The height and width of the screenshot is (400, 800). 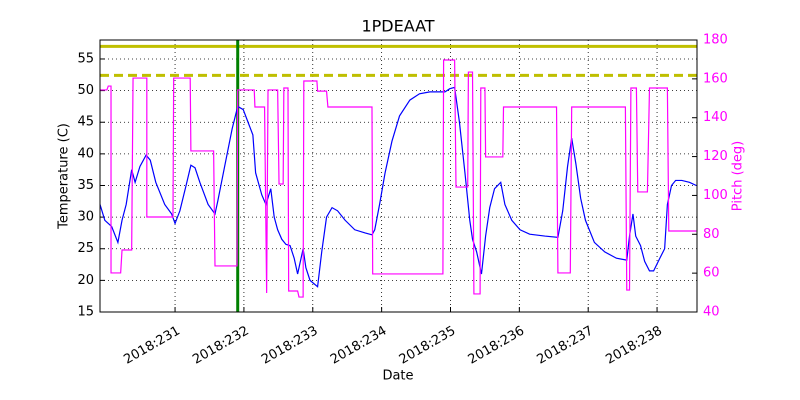 What do you see at coordinates (397, 376) in the screenshot?
I see `x-axis-label: Date` at bounding box center [397, 376].